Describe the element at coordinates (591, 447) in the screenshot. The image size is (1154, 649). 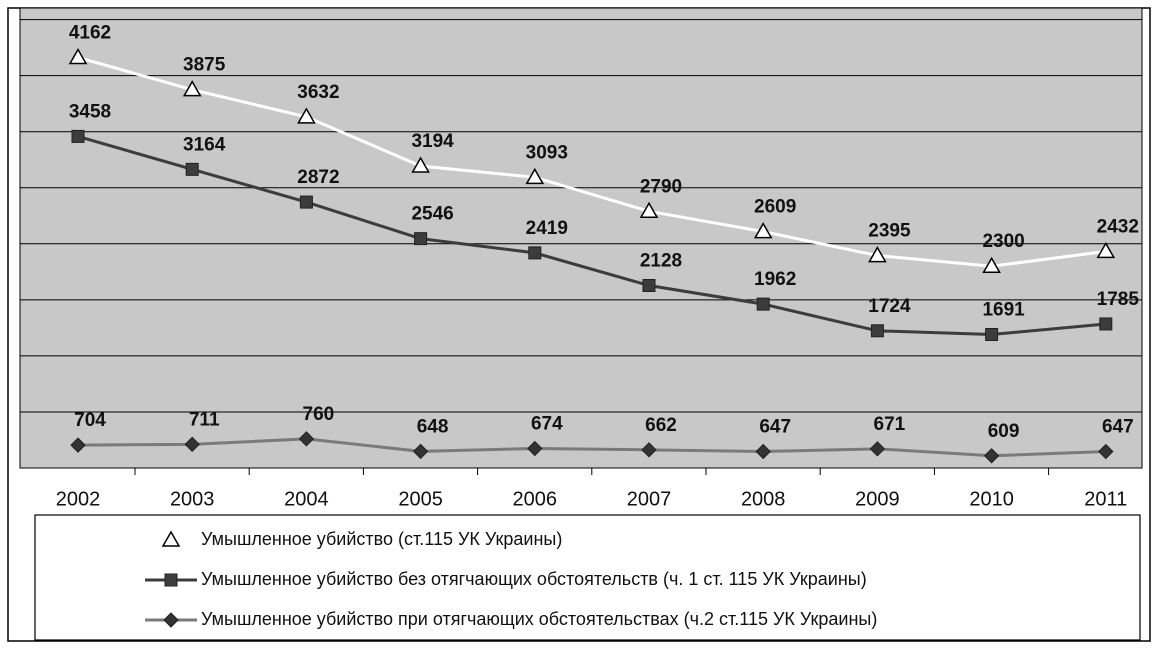
I see `series-line` at that location.